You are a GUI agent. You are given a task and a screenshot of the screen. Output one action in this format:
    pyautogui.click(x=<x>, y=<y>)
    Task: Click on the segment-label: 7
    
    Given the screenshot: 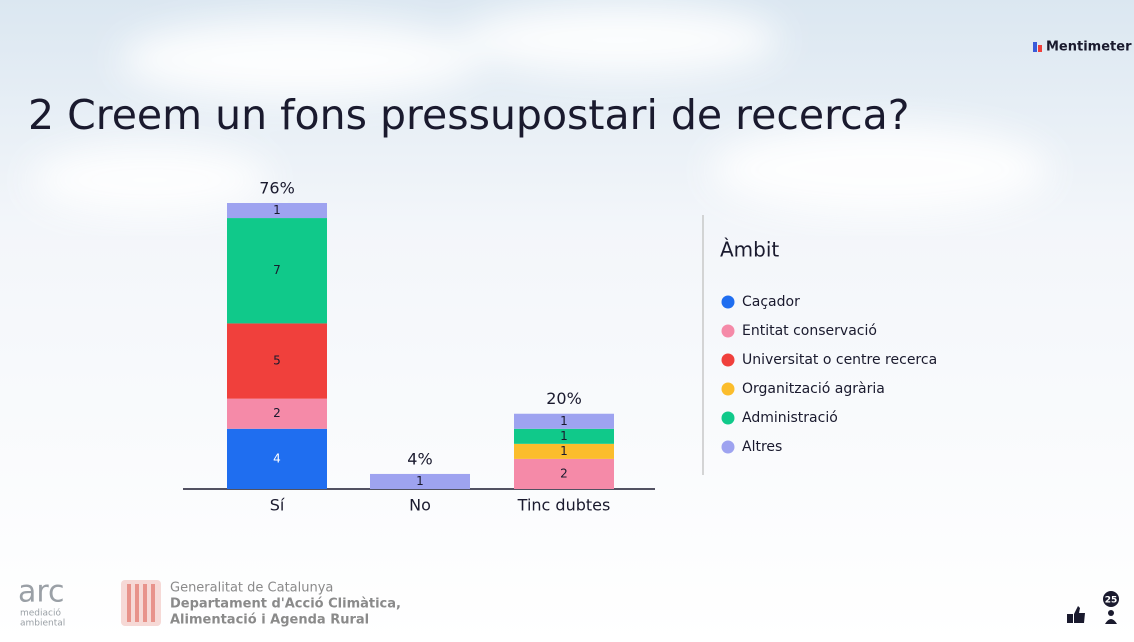 What is the action you would take?
    pyautogui.click(x=277, y=270)
    